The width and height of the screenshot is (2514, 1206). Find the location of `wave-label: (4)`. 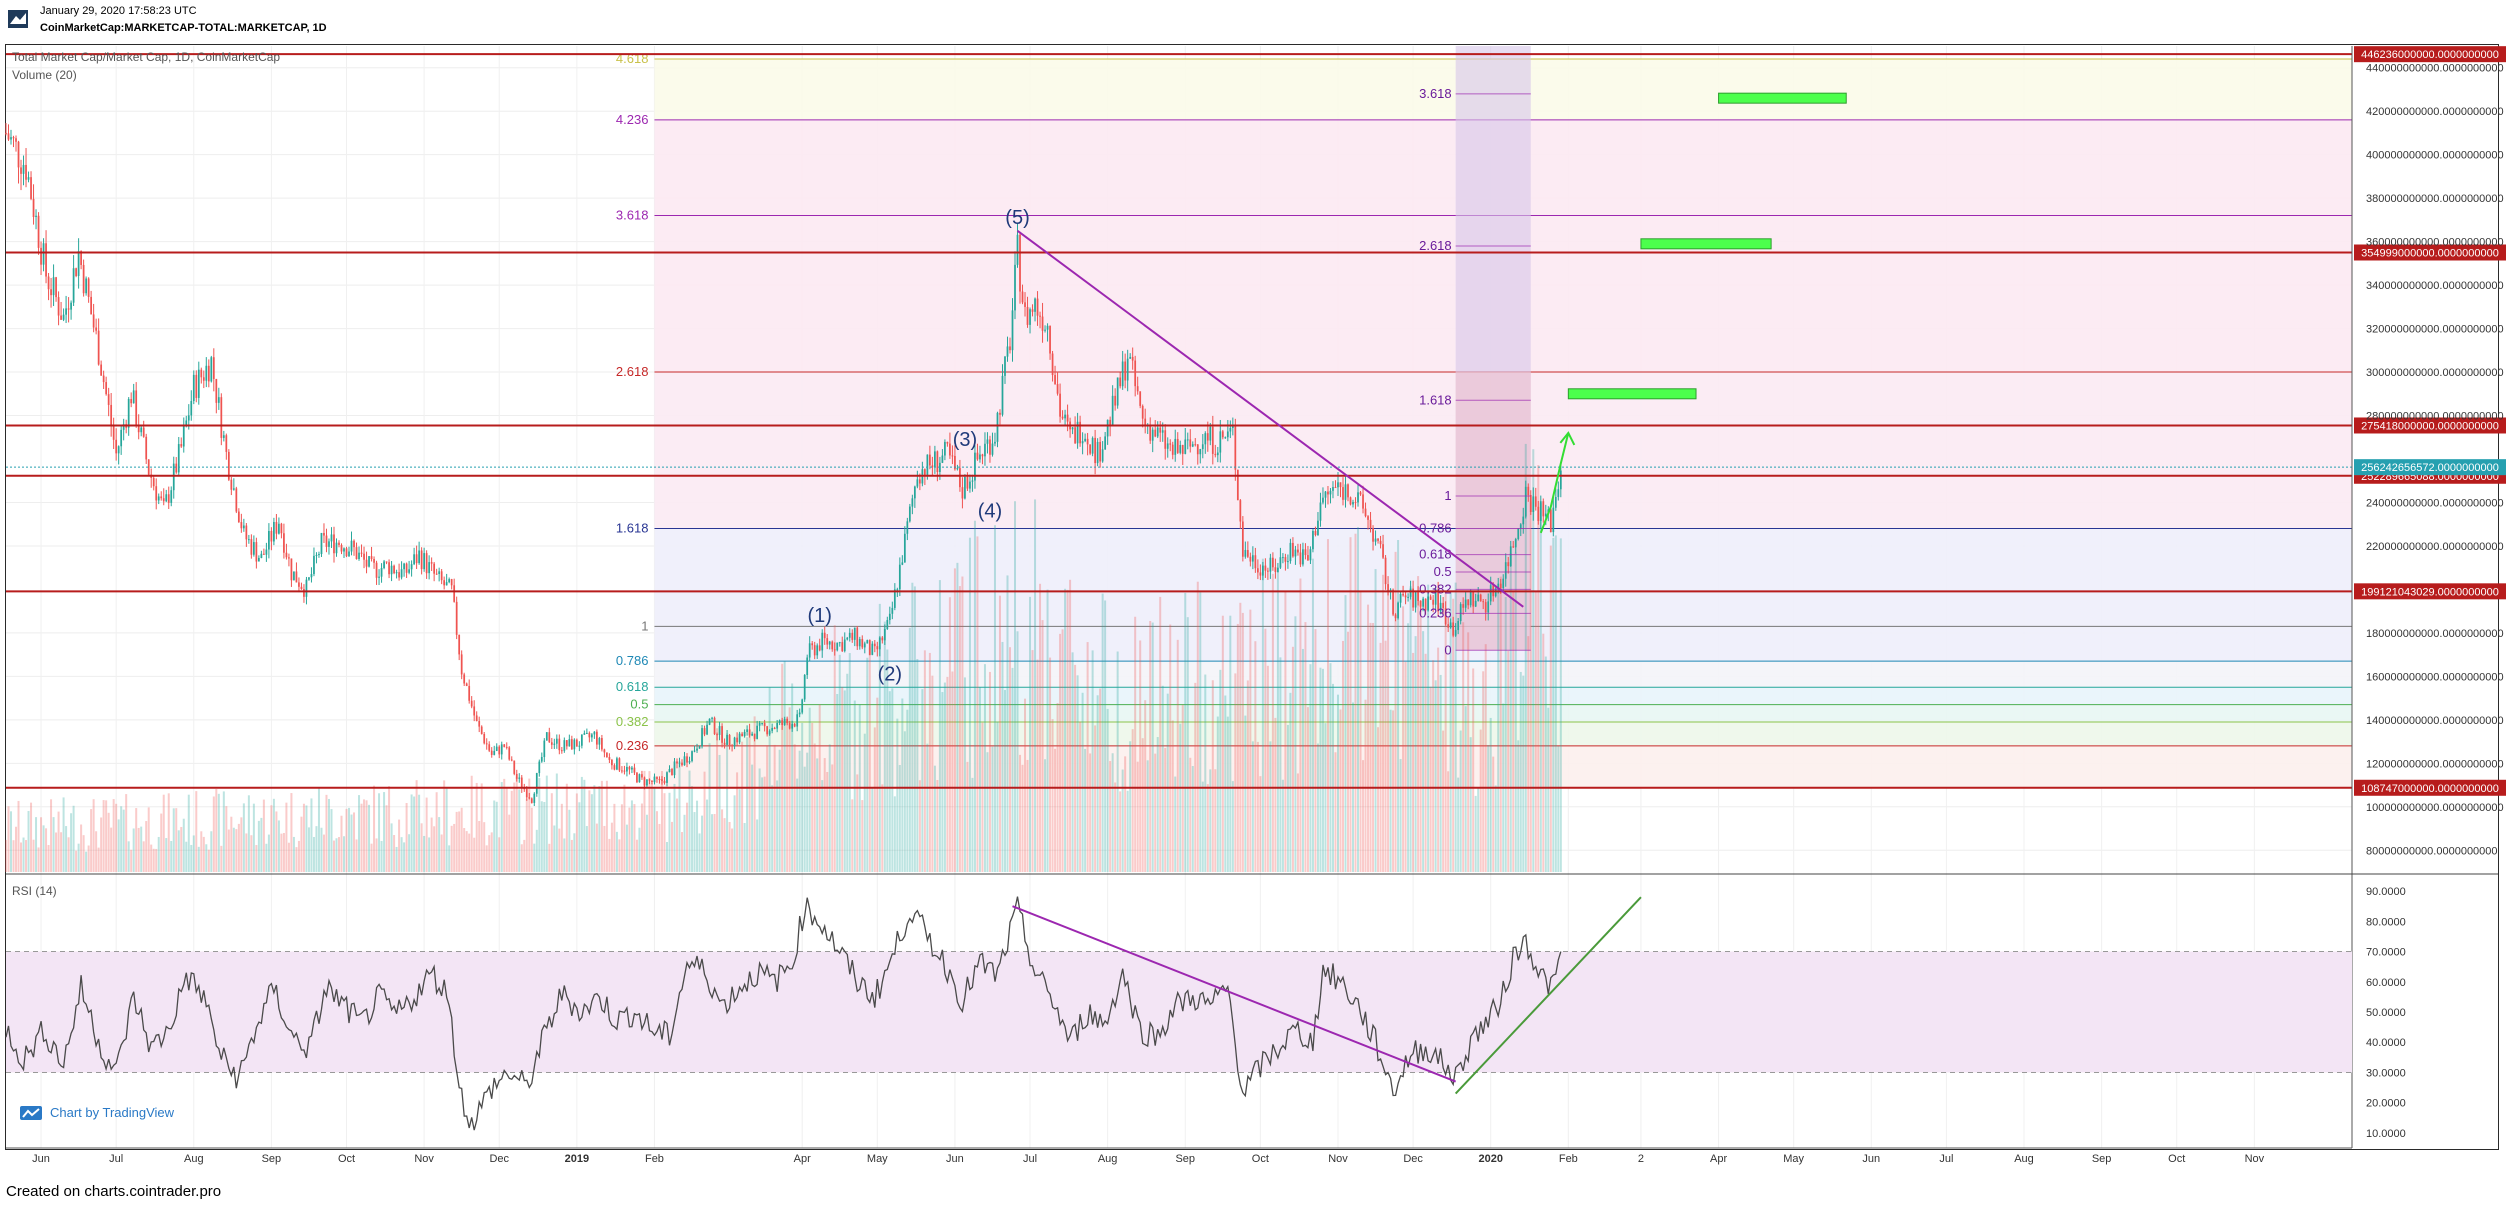

wave-label: (4) is located at coordinates (990, 512).